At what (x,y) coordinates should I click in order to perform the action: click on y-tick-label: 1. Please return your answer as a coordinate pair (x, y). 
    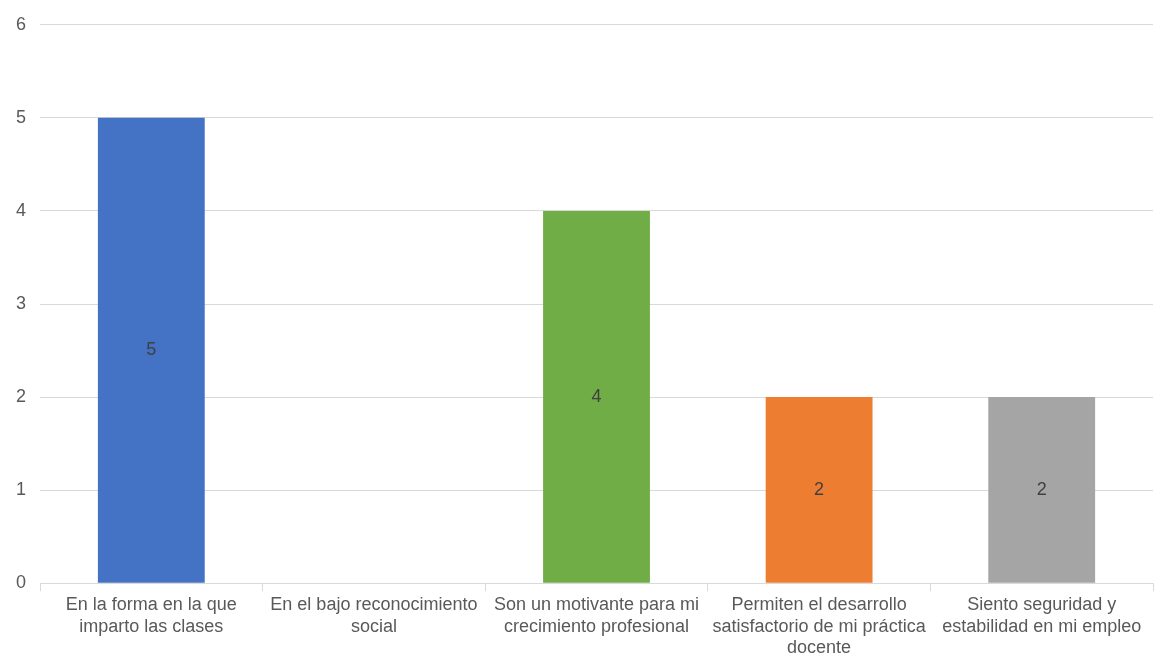
    Looking at the image, I should click on (21, 489).